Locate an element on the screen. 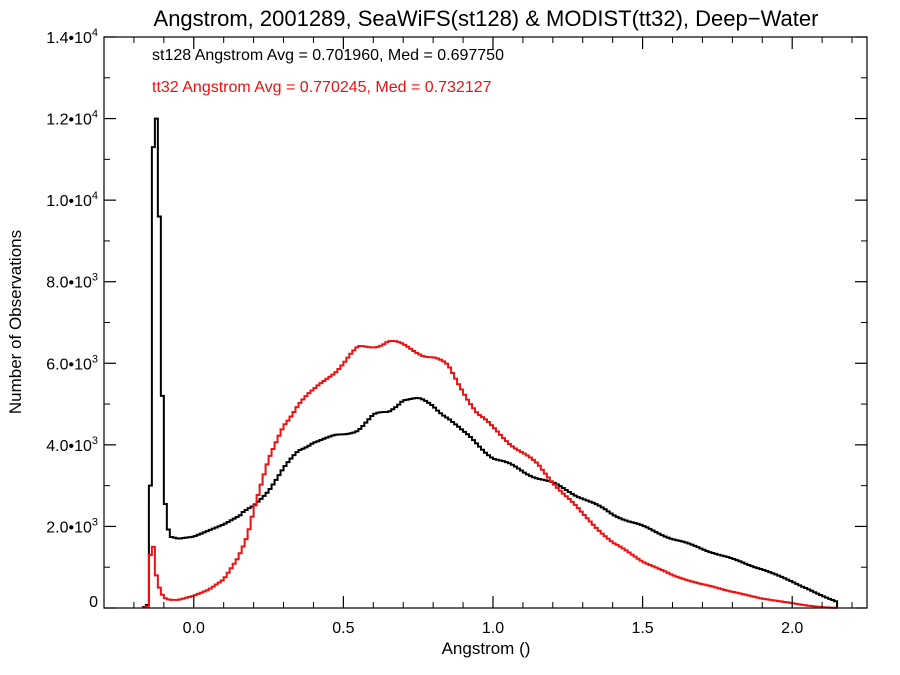 The height and width of the screenshot is (675, 900). y-tick-label: 1.2•104 is located at coordinates (72, 119).